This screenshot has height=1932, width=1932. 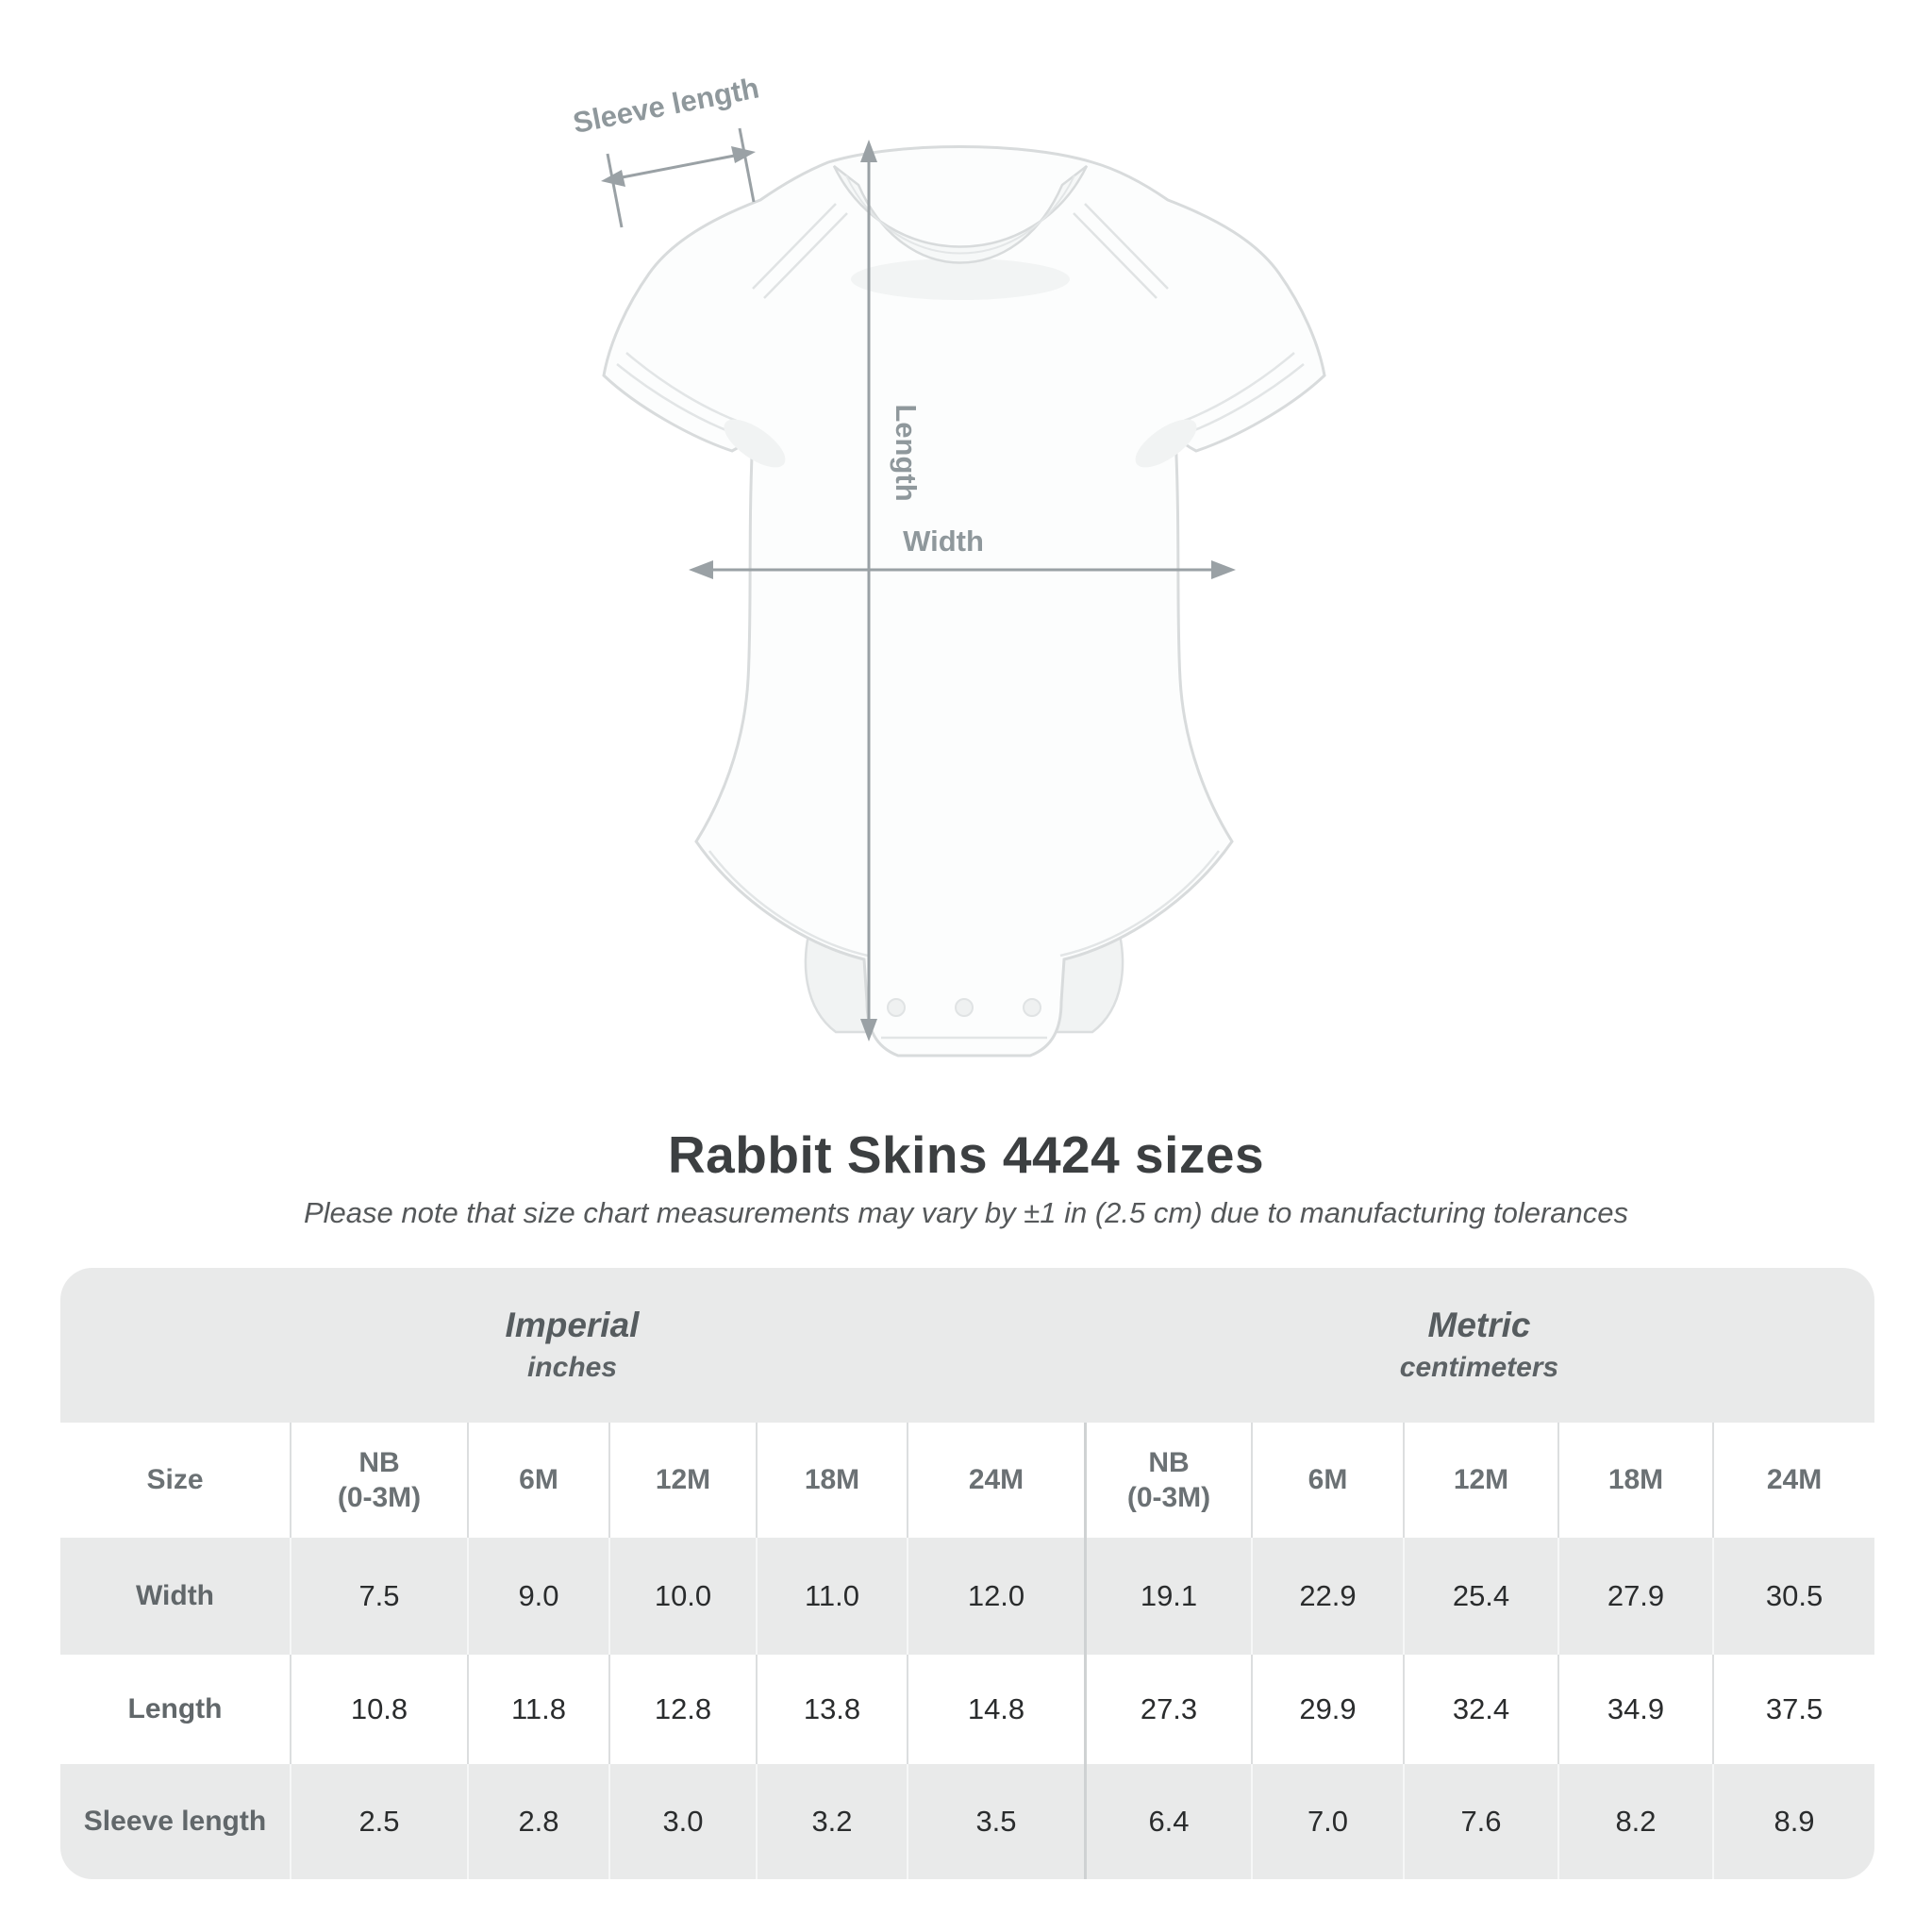 What do you see at coordinates (572, 1346) in the screenshot?
I see `imperial-group-header: Imperial inches` at bounding box center [572, 1346].